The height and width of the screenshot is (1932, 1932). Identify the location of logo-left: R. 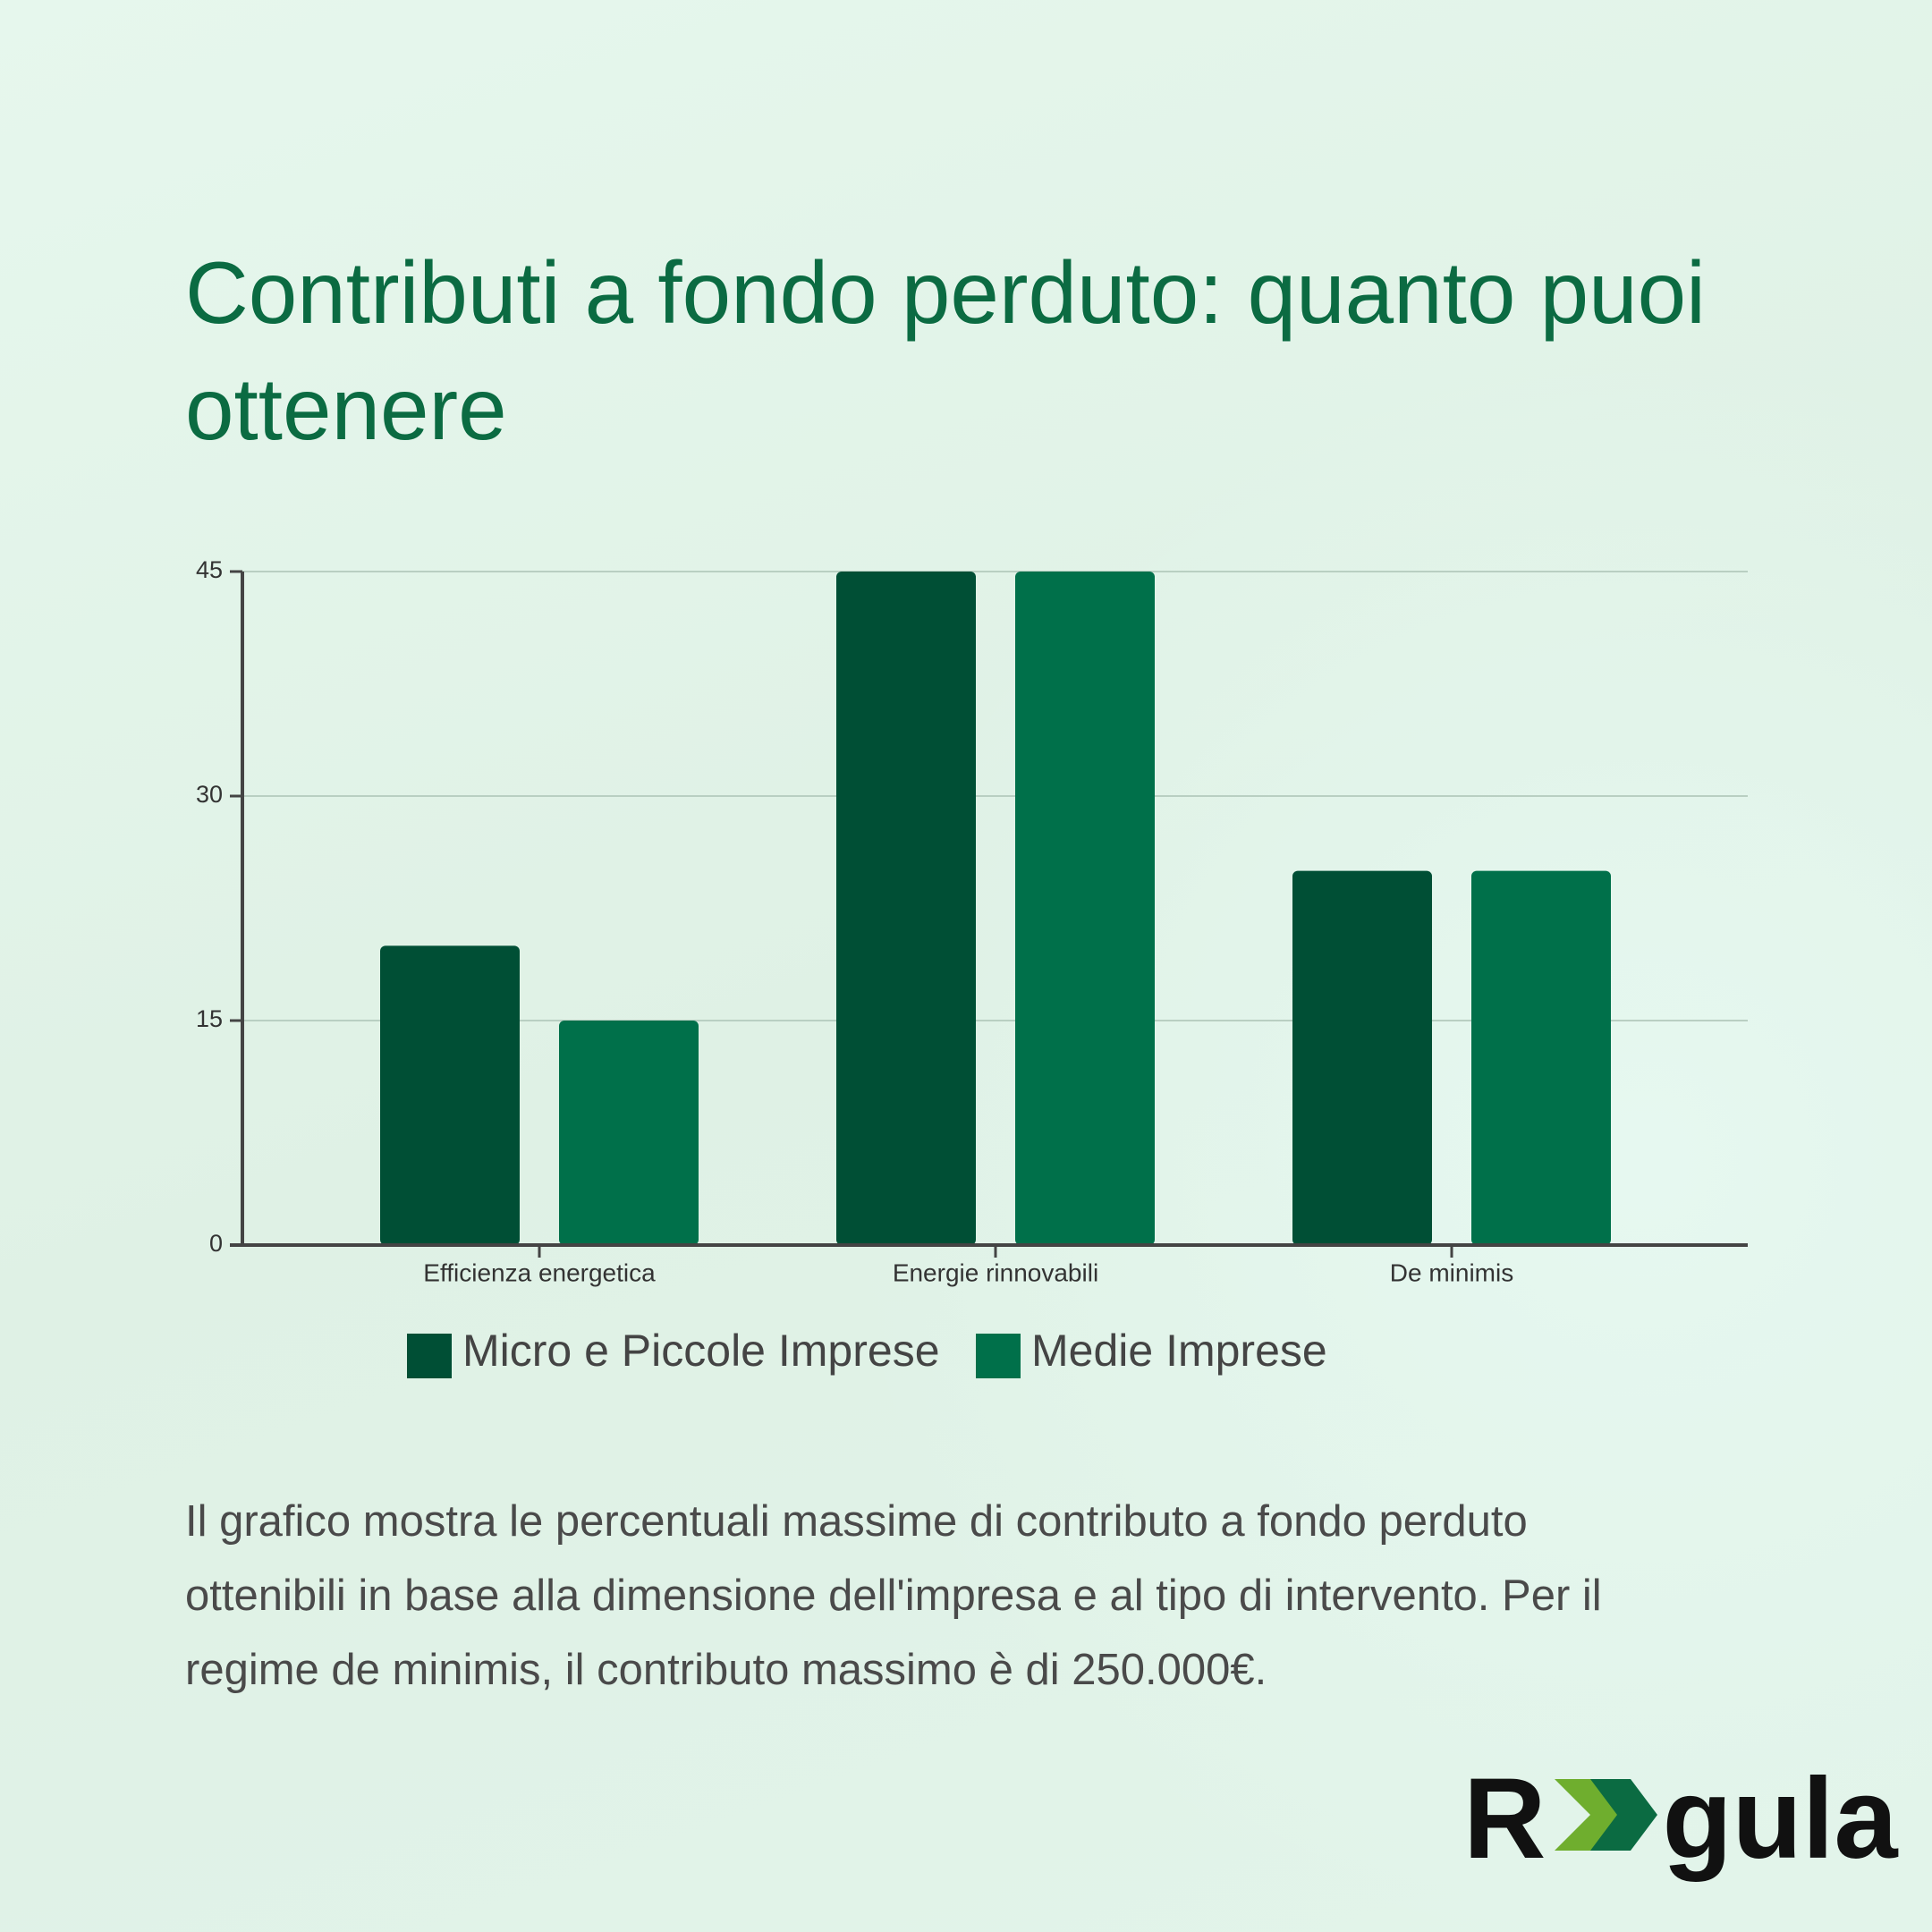
(1504, 1819).